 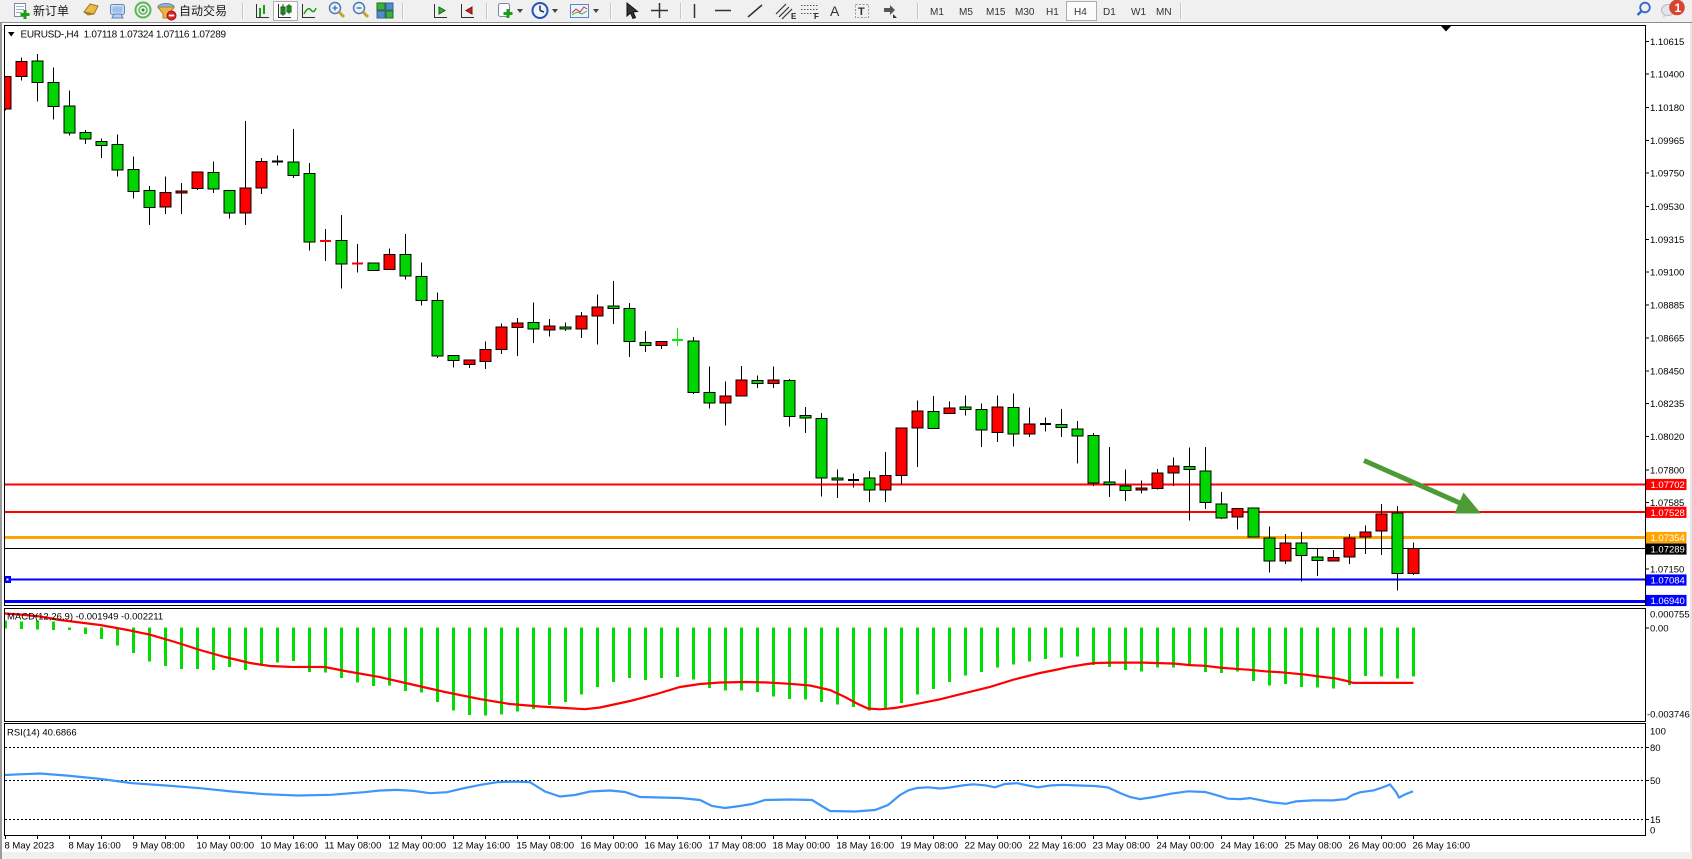 What do you see at coordinates (546, 846) in the screenshot?
I see `svg-text: 15 May 08:00` at bounding box center [546, 846].